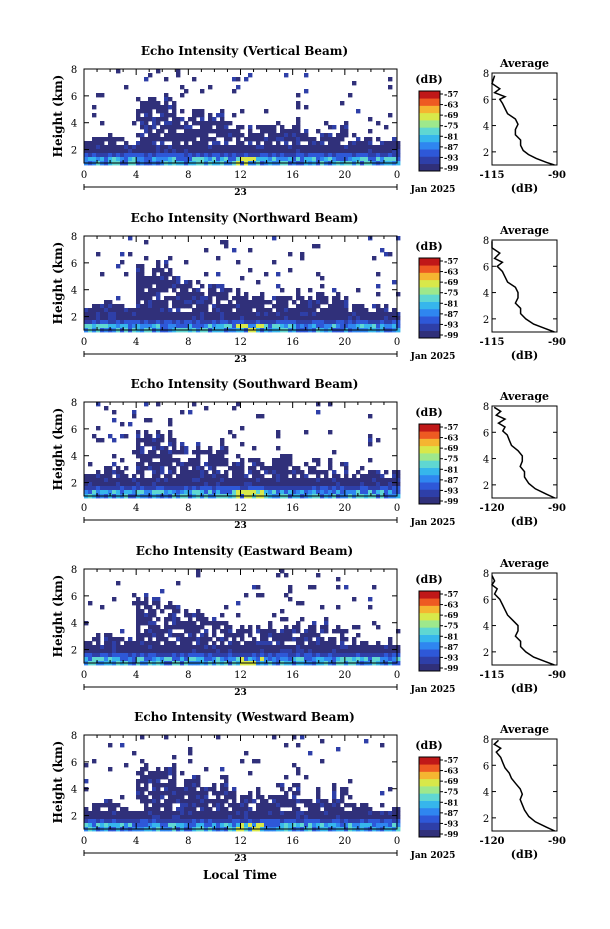  What do you see at coordinates (491, 342) in the screenshot?
I see `average-x-tick-label: -115` at bounding box center [491, 342].